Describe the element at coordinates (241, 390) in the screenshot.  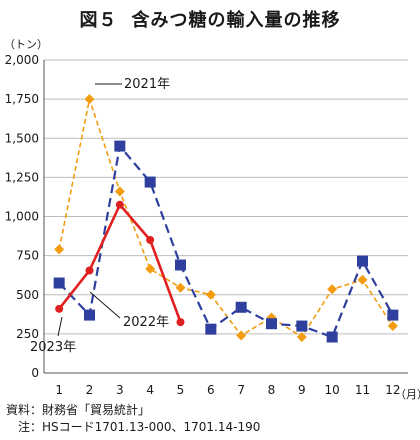
I see `x-tick-label: 7` at that location.